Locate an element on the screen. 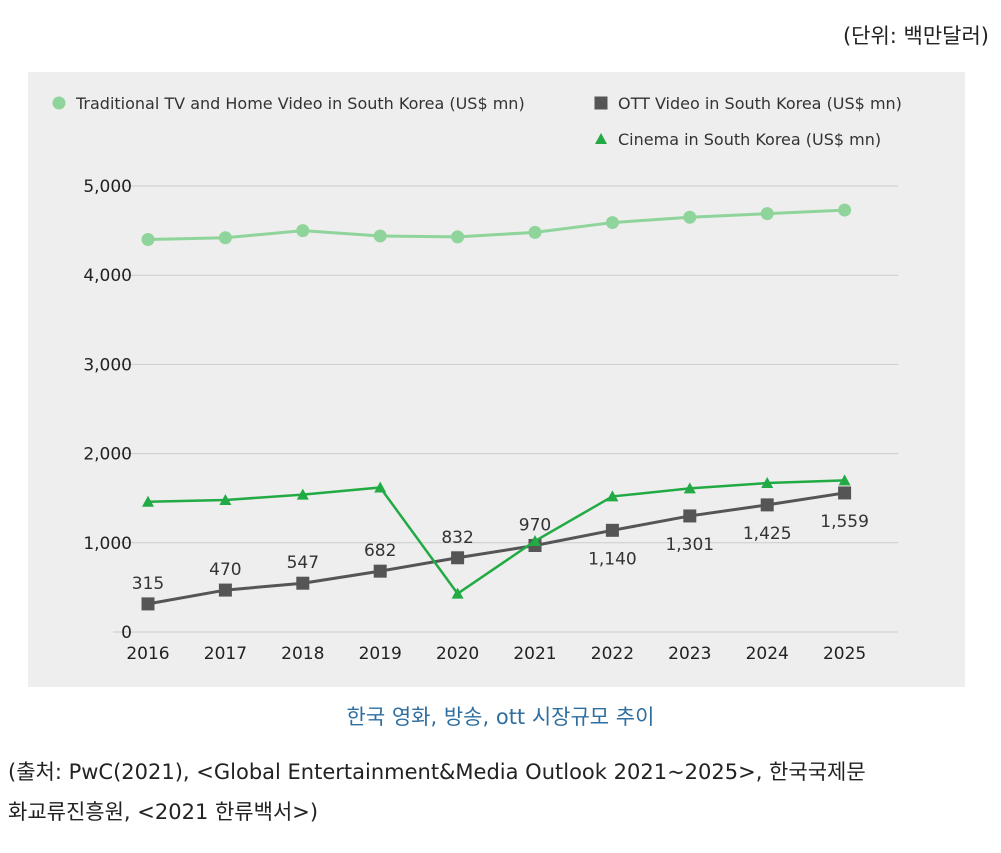 This screenshot has height=853, width=1001. data-label-ott-2016: 315 is located at coordinates (148, 584).